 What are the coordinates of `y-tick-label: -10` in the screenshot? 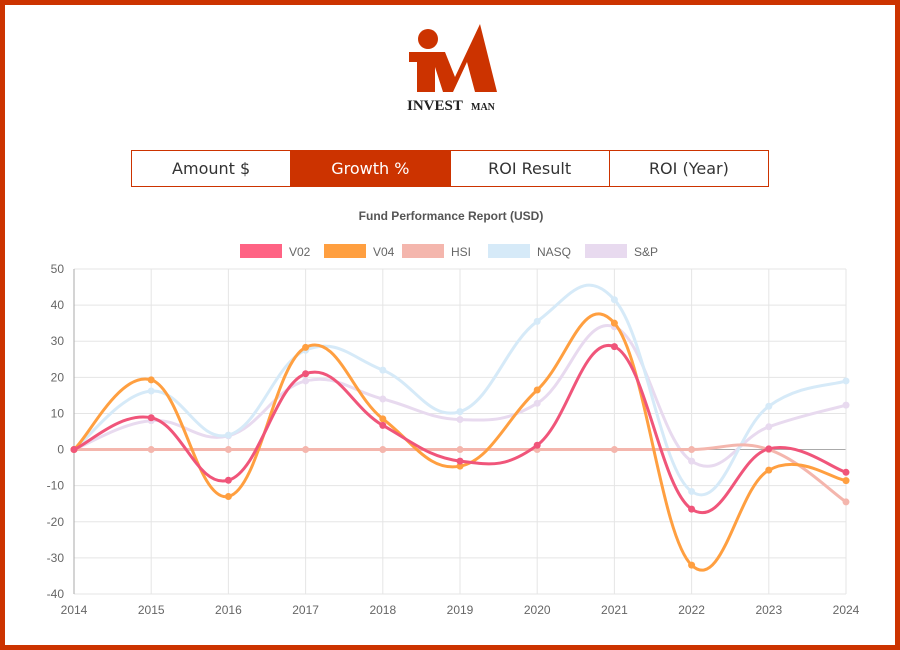 It's located at (56, 486).